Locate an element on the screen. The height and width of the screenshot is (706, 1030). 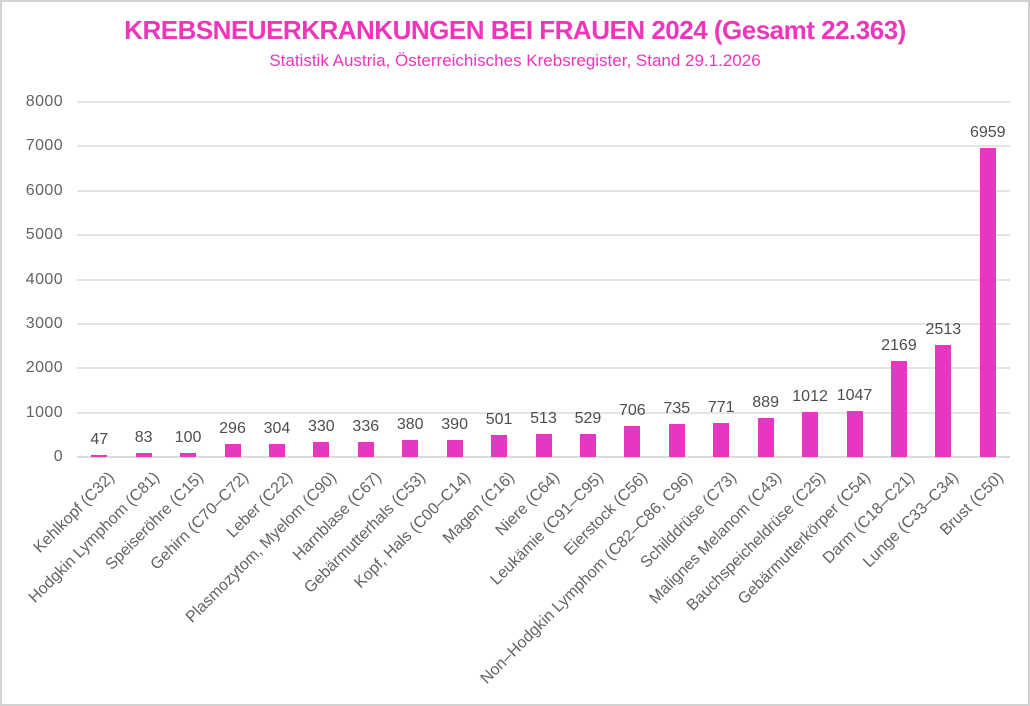
bar-value-label: 330 is located at coordinates (321, 426).